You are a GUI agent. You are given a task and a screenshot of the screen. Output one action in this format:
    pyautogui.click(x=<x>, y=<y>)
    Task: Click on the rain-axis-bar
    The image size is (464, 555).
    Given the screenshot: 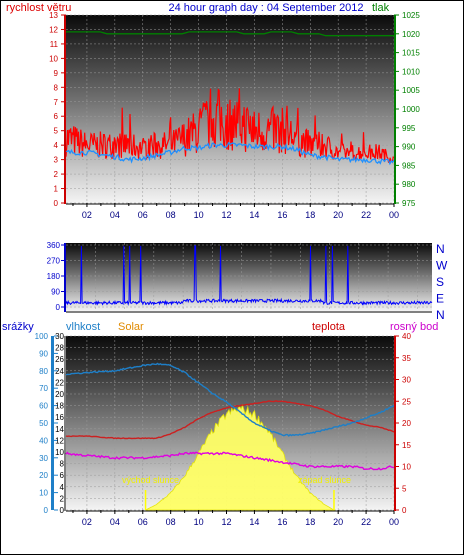 What is the action you would take?
    pyautogui.click(x=52, y=423)
    